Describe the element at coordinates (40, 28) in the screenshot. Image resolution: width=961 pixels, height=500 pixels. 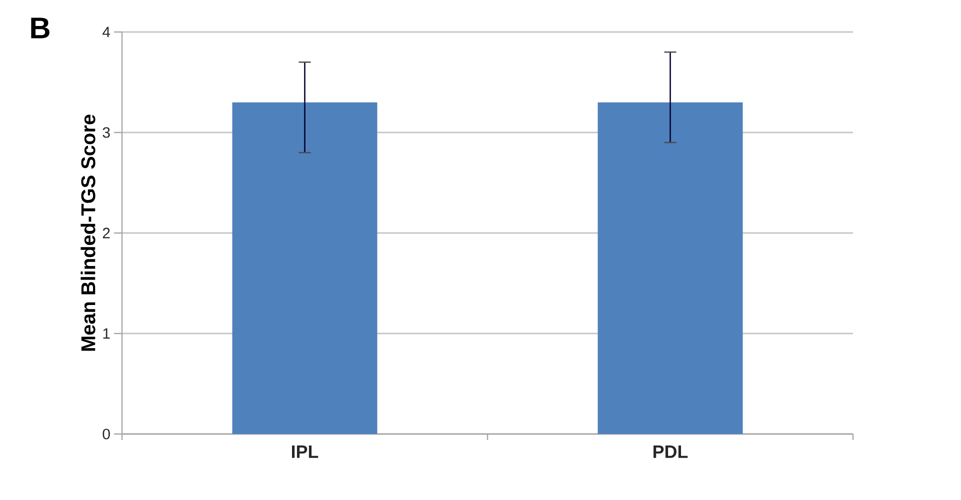
I see `text: B` at that location.